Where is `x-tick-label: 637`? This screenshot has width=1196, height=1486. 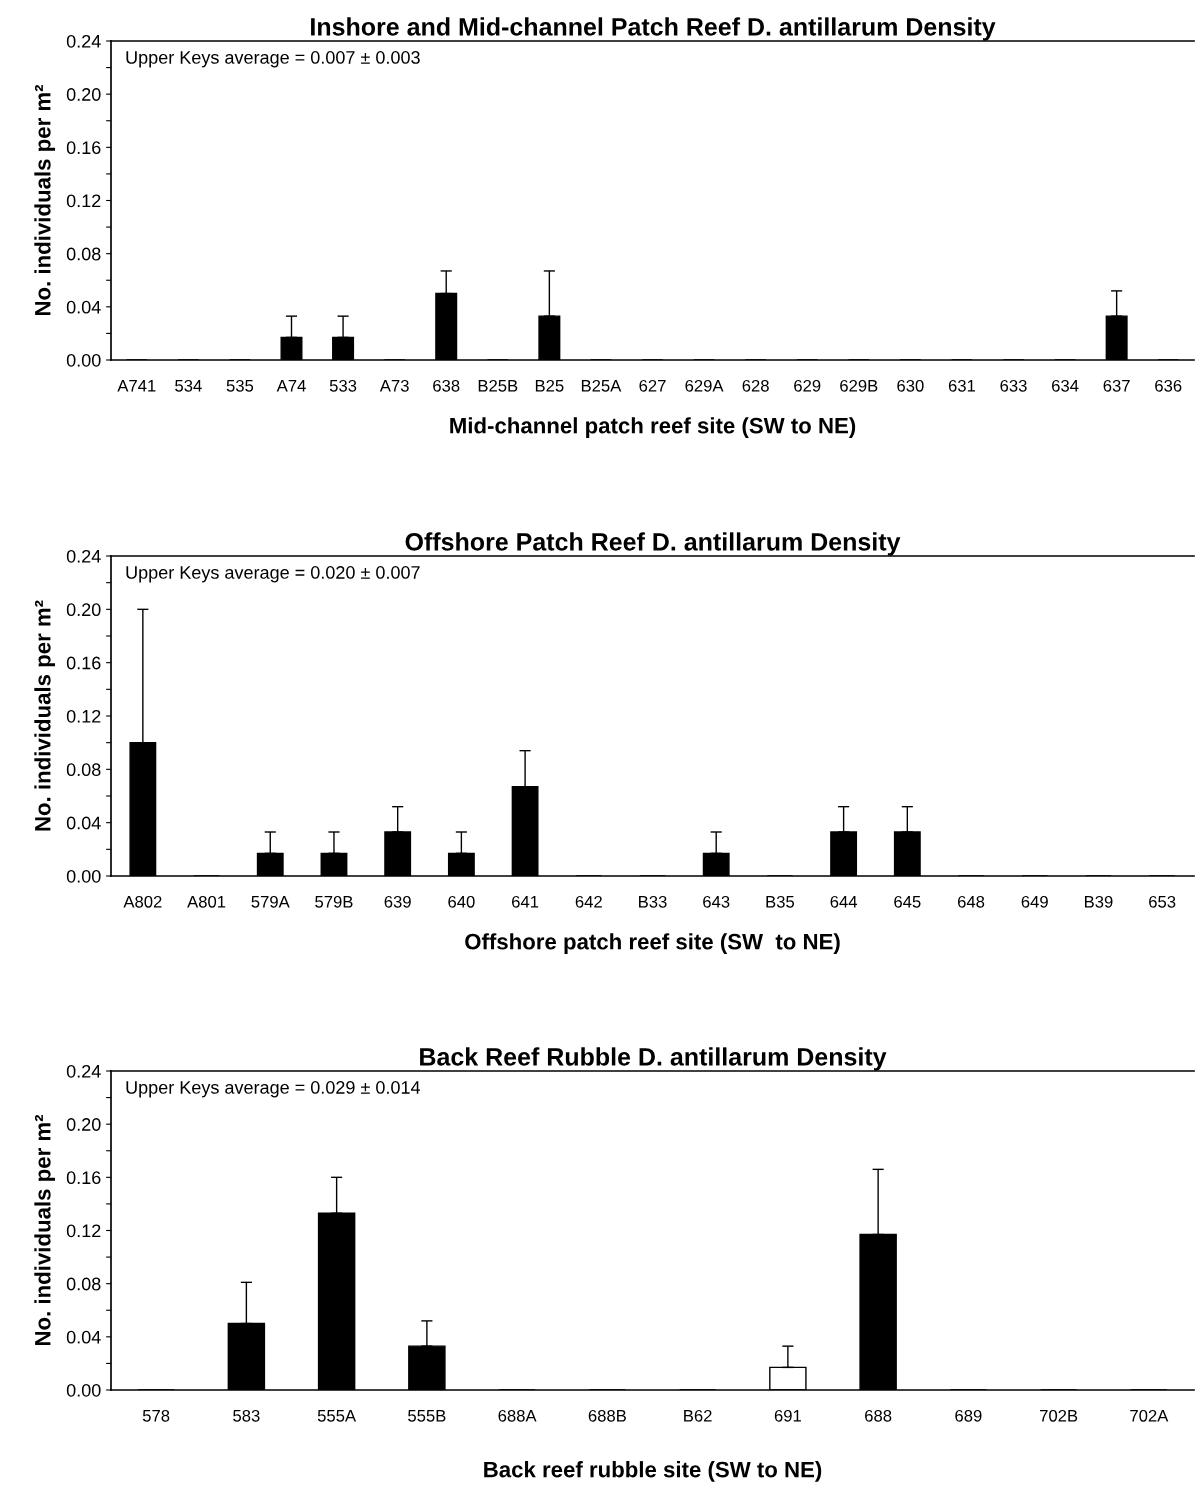 x-tick-label: 637 is located at coordinates (1116, 385).